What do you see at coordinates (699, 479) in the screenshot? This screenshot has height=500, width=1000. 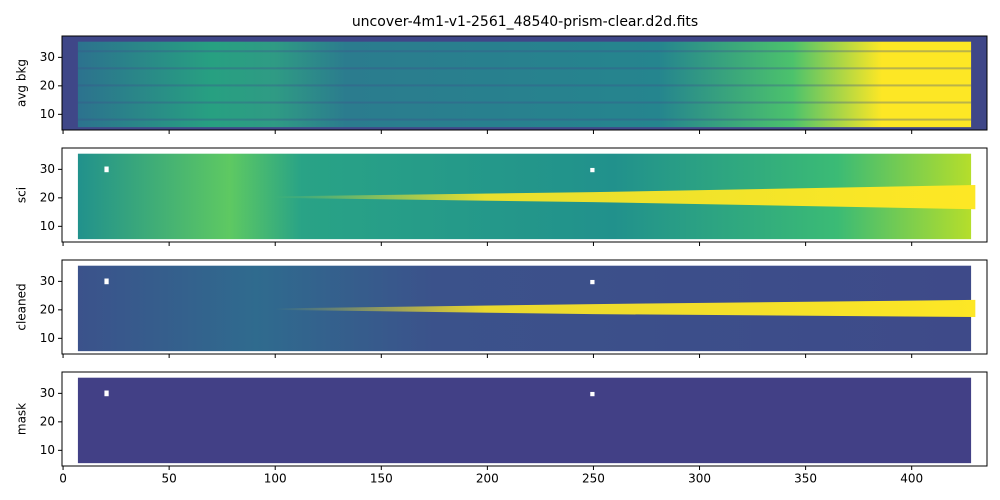 I see `x-tick-label: 300` at bounding box center [699, 479].